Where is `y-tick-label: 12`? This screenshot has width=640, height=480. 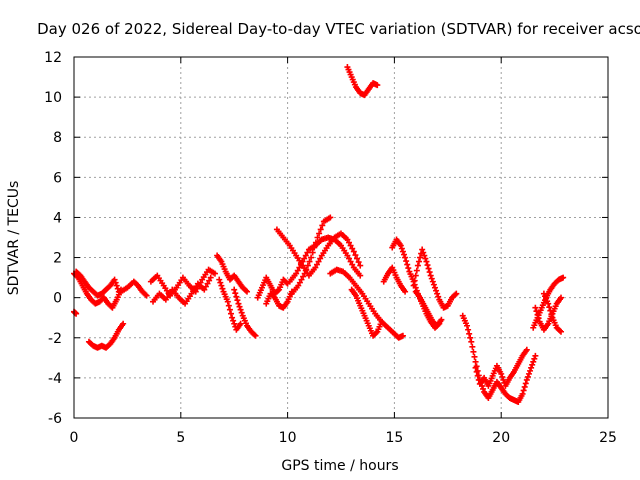
y-tick-label: 12 is located at coordinates (53, 58).